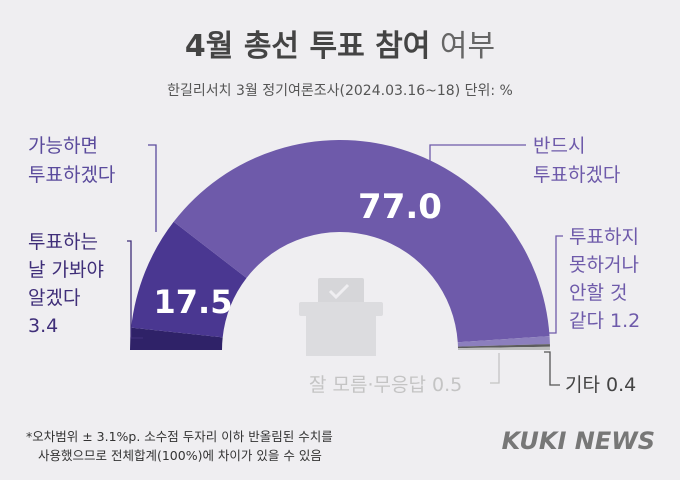 This screenshot has width=680, height=480. I want to click on leader-line-other, so click(552, 368).